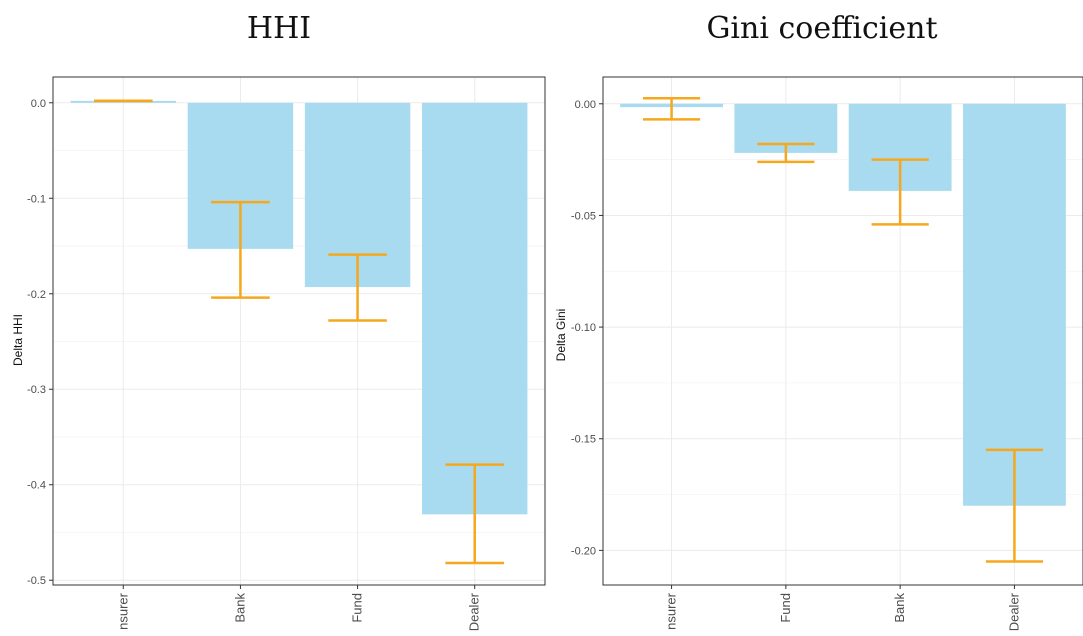  What do you see at coordinates (36, 581) in the screenshot?
I see `hhi-y-tick-label: -0.5` at bounding box center [36, 581].